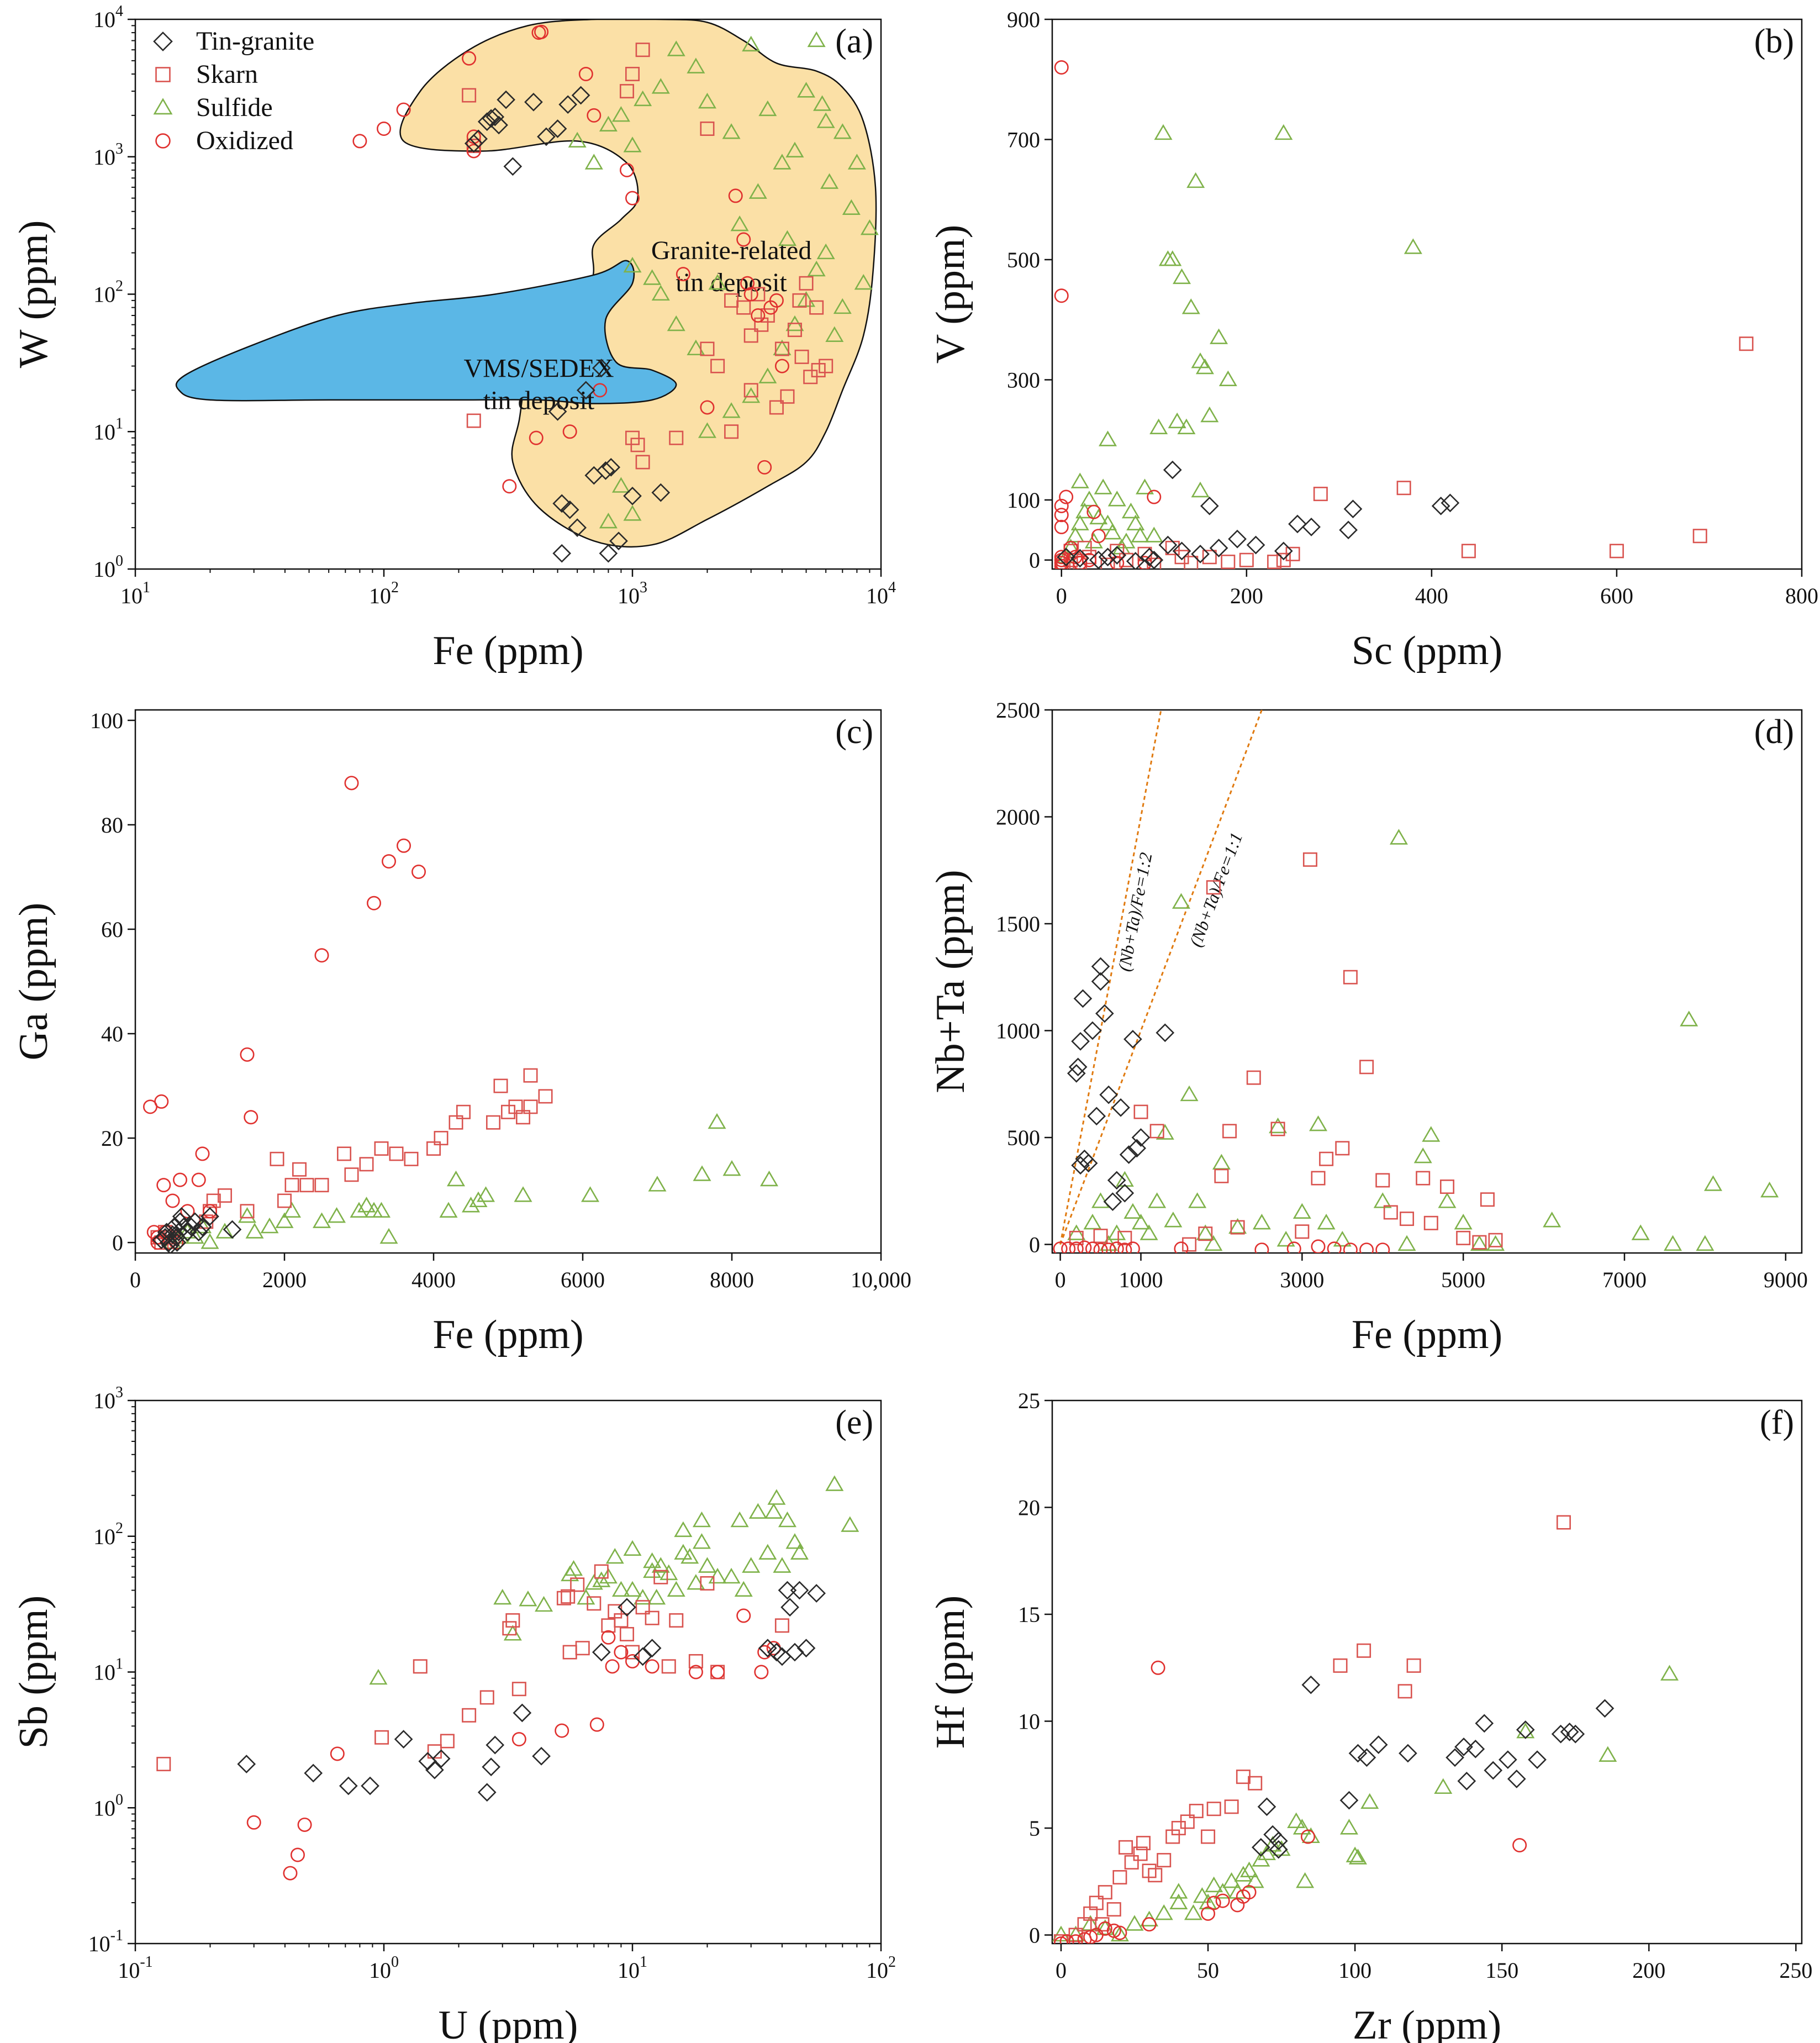  Describe the element at coordinates (1786, 1279) in the screenshot. I see `x-tick-label: 9000` at that location.